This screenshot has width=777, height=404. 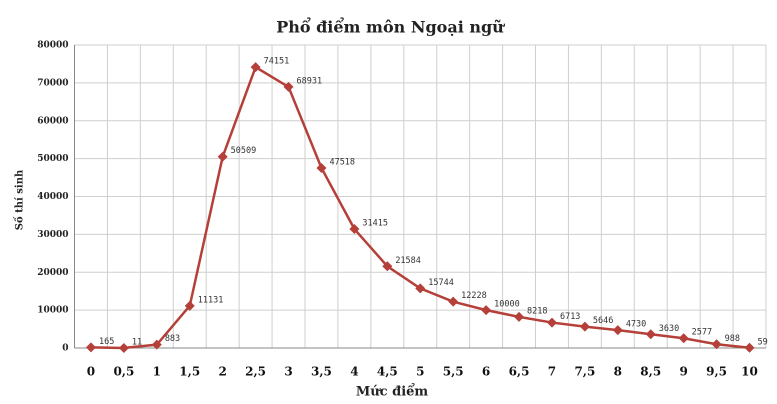 I want to click on data-label: 6713, so click(x=570, y=317).